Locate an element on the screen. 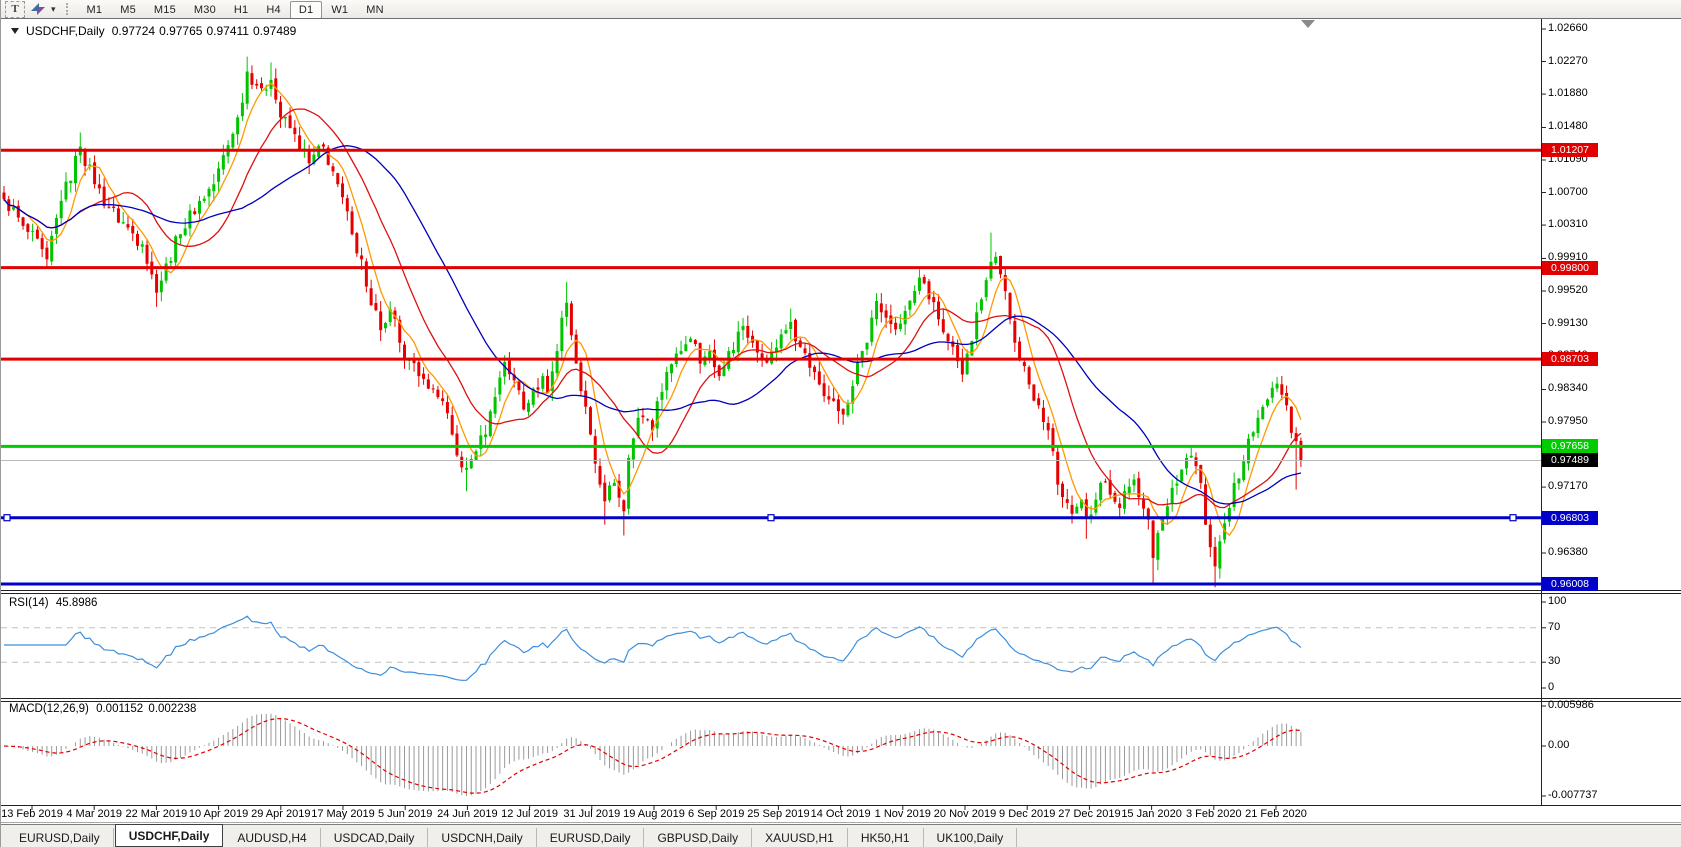 This screenshot has width=1681, height=847. date-axis-label: 24 Jun 2019 is located at coordinates (467, 814).